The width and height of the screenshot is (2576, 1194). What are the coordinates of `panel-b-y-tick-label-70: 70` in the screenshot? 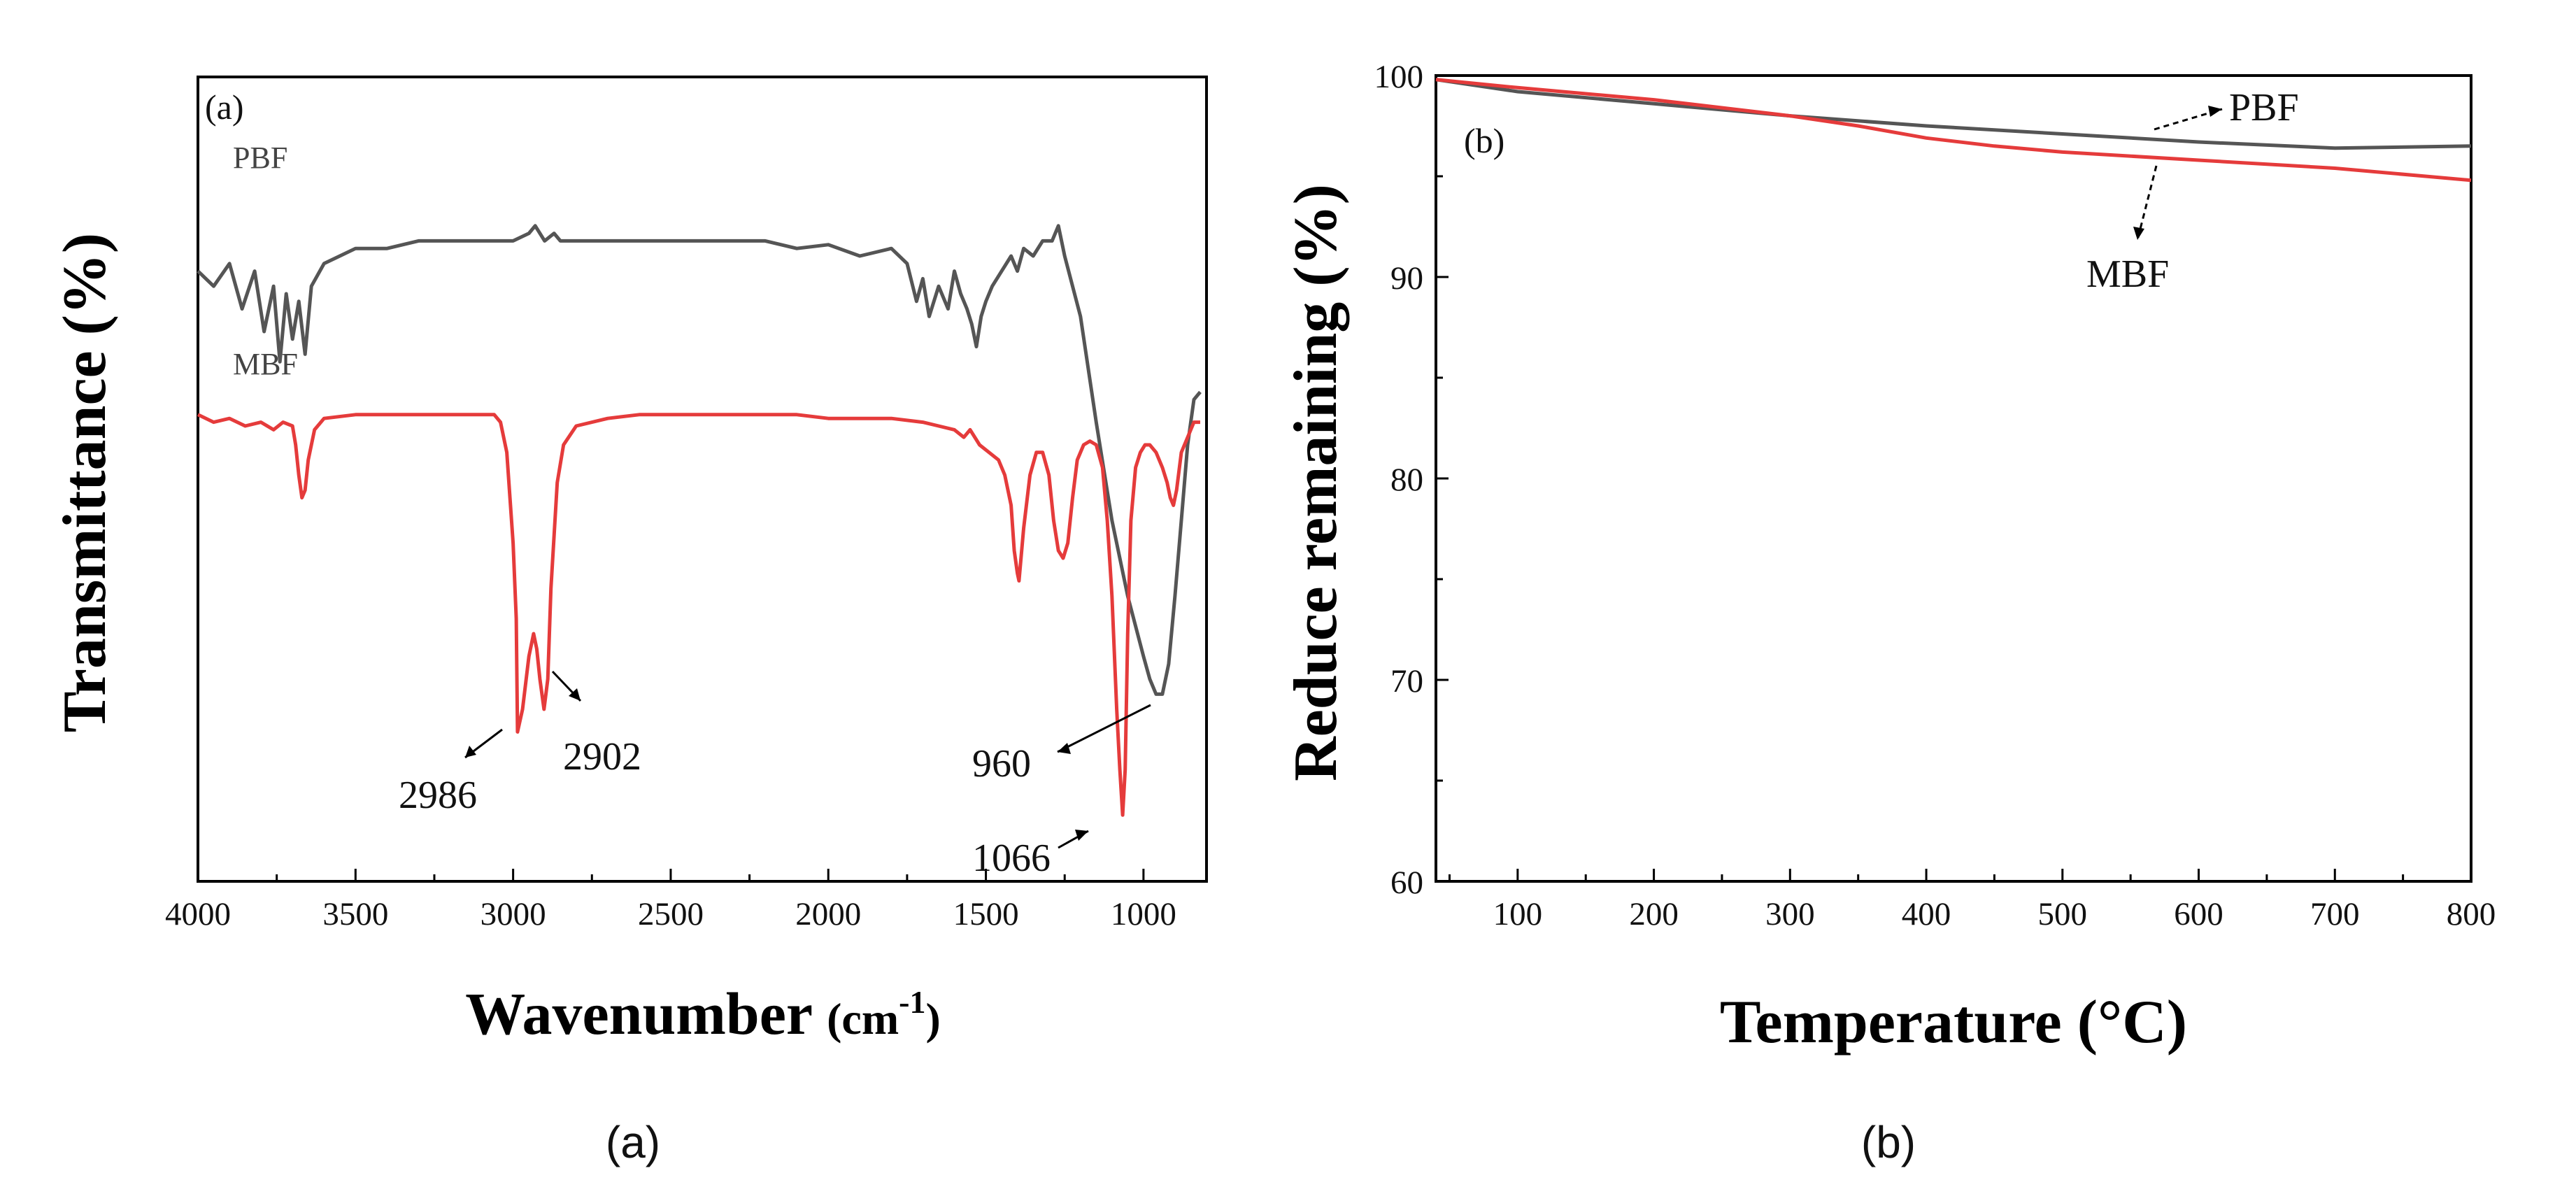 It's located at (1406, 681).